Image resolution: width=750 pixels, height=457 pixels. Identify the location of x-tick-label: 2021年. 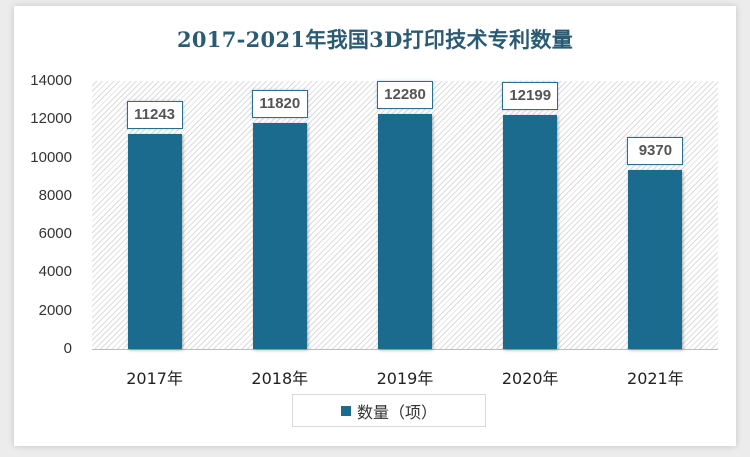
(655, 378).